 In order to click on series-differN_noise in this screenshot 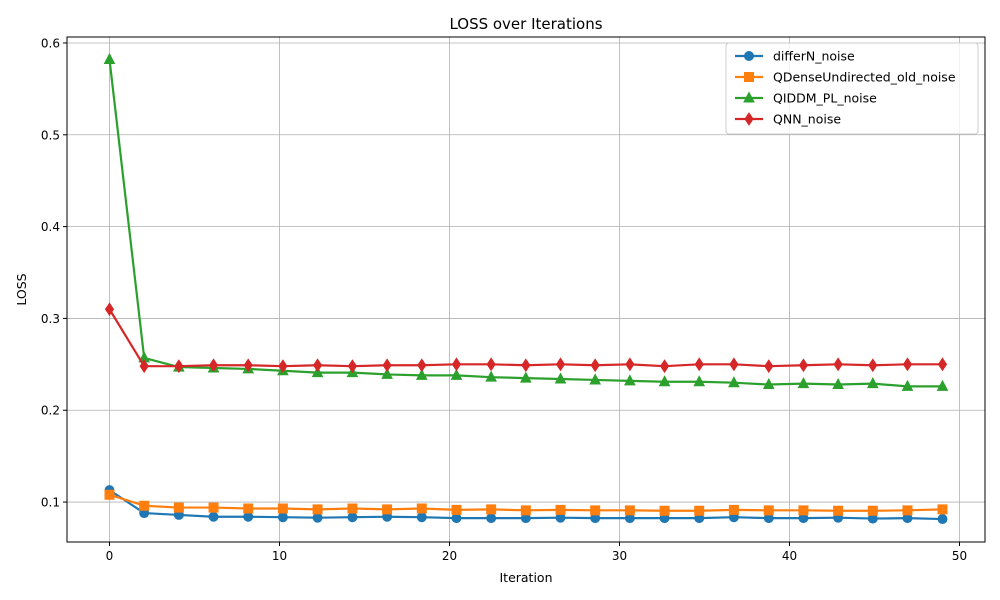, I will do `click(526, 505)`.